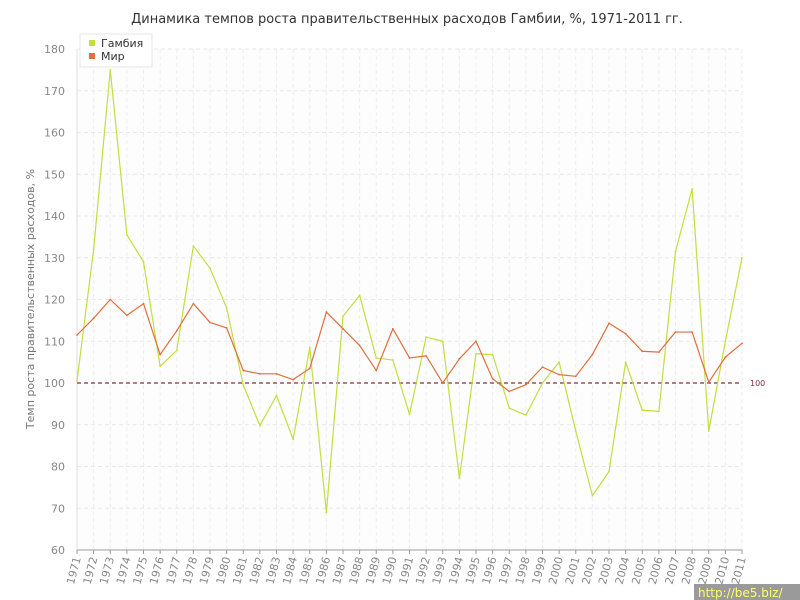 The image size is (800, 600). What do you see at coordinates (692, 188) in the screenshot?
I see `series-gambia-point-2008` at bounding box center [692, 188].